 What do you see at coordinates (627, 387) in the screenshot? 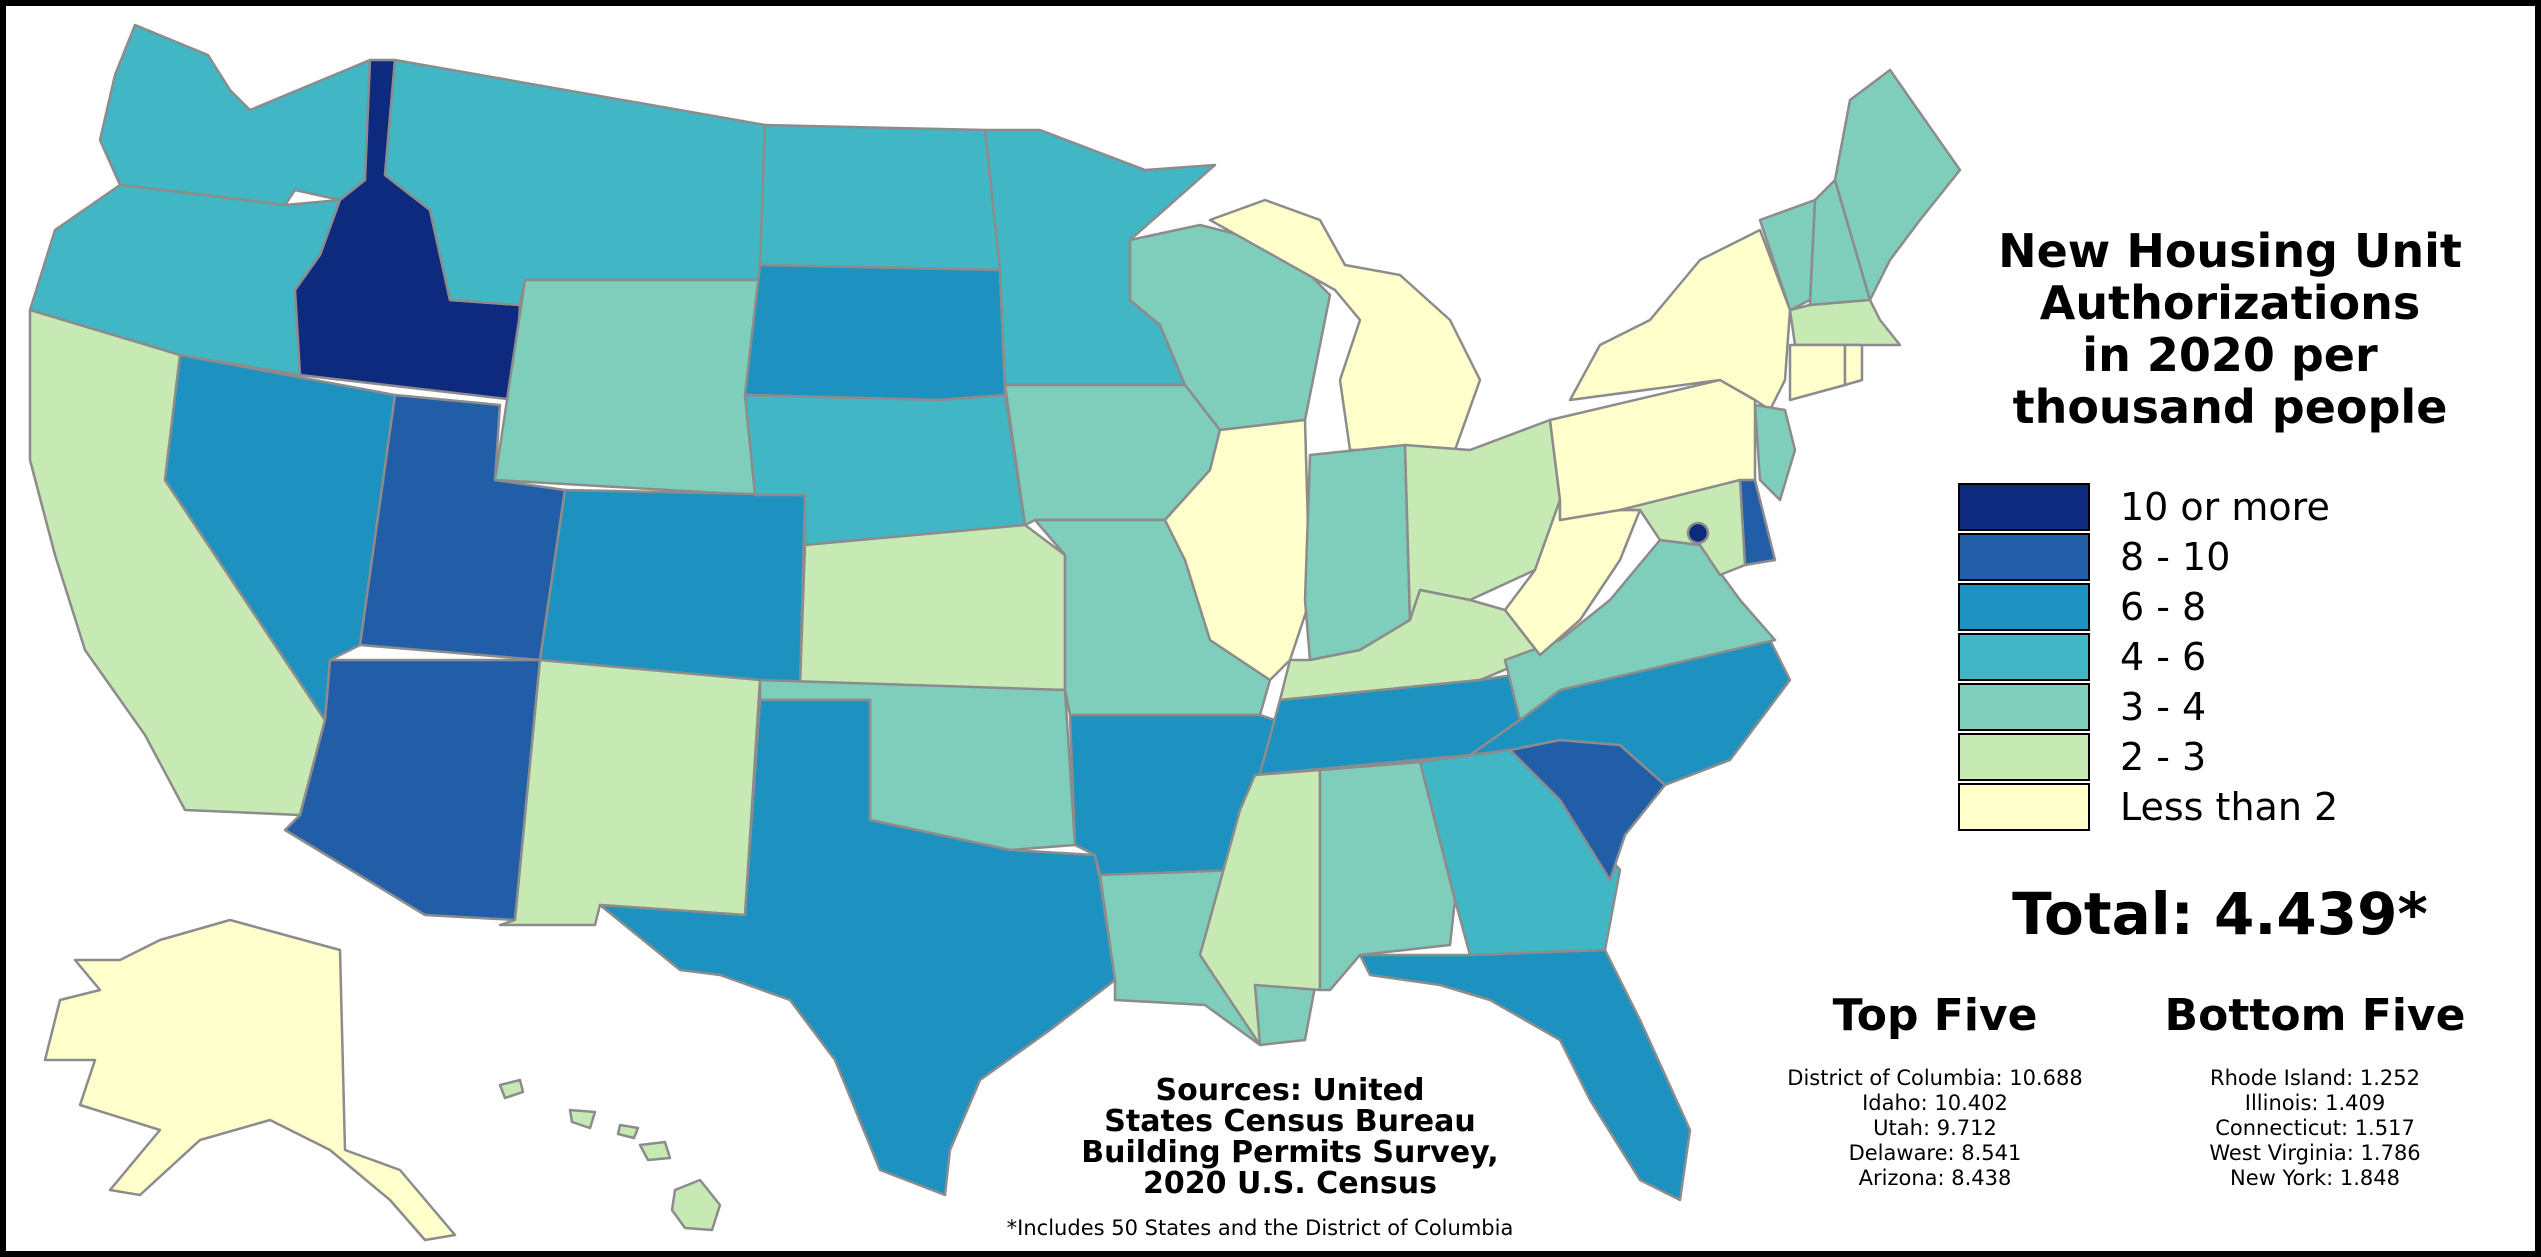
I see `state-wy` at bounding box center [627, 387].